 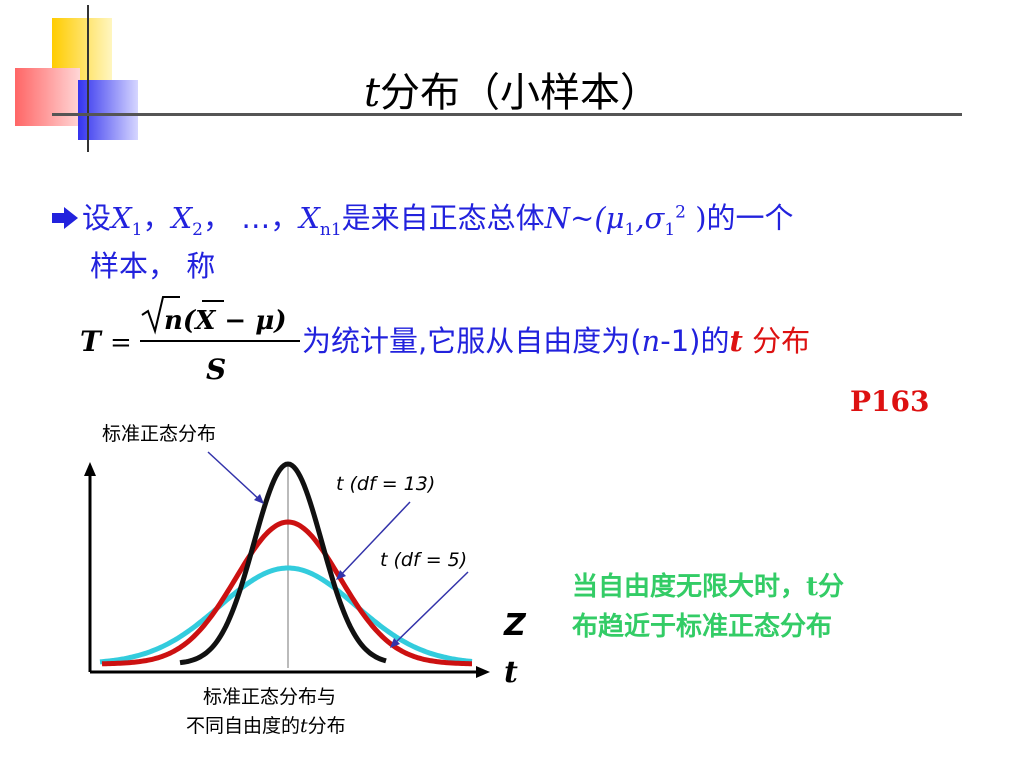 I want to click on sep2: ， …，, so click(x=251, y=218).